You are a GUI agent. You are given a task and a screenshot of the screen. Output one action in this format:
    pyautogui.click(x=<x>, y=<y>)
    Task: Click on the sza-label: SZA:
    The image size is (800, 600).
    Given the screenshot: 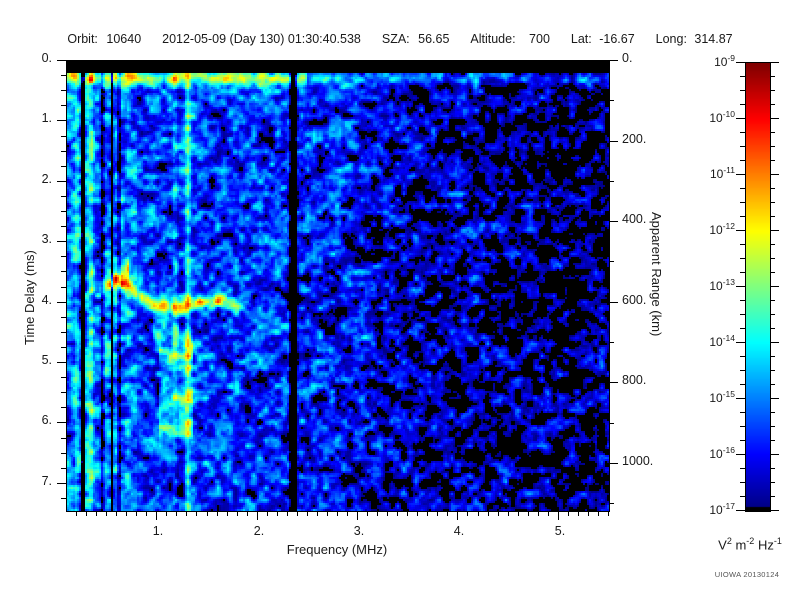 What is the action you would take?
    pyautogui.click(x=395, y=39)
    